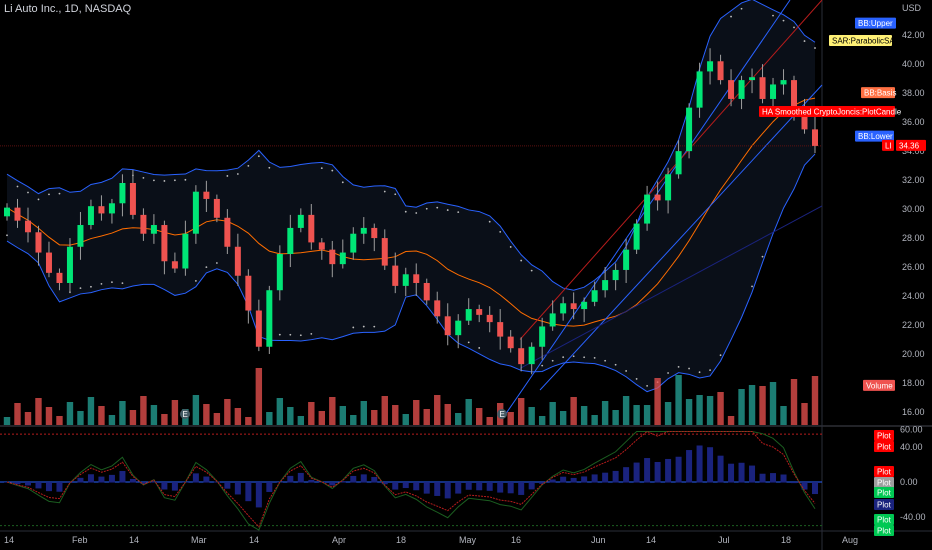 This screenshot has width=932, height=550. I want to click on price-axis-tick: 42.00, so click(913, 35).